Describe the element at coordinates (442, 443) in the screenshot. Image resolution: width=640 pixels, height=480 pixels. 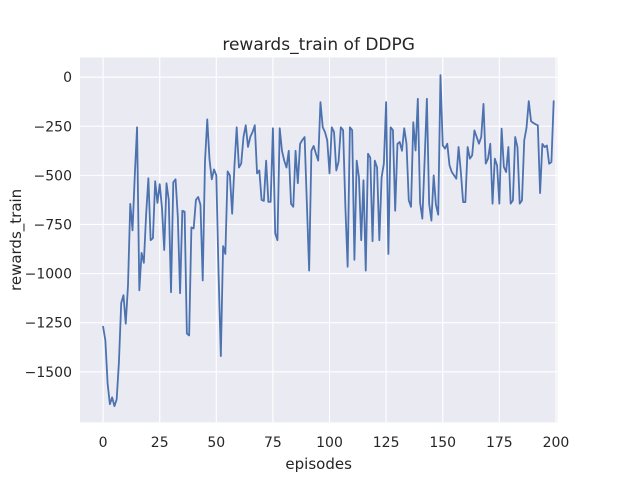
I see `x-tick-label: 150` at that location.